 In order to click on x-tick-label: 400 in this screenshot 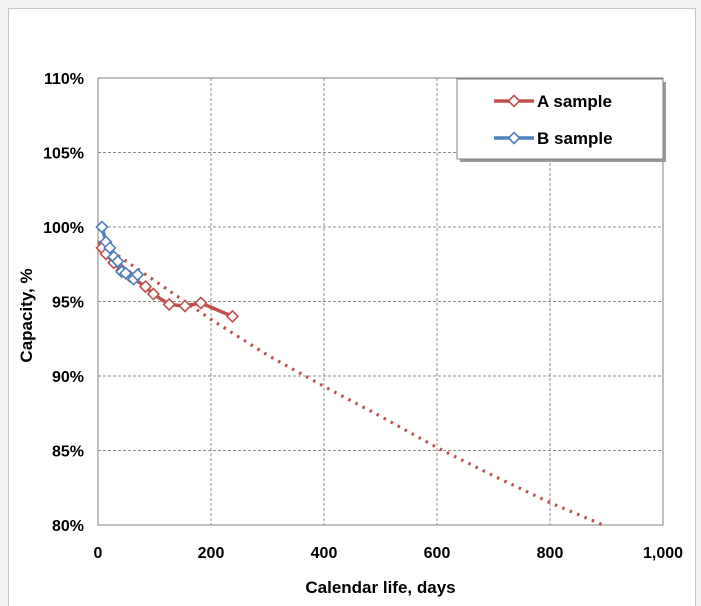, I will do `click(324, 553)`.